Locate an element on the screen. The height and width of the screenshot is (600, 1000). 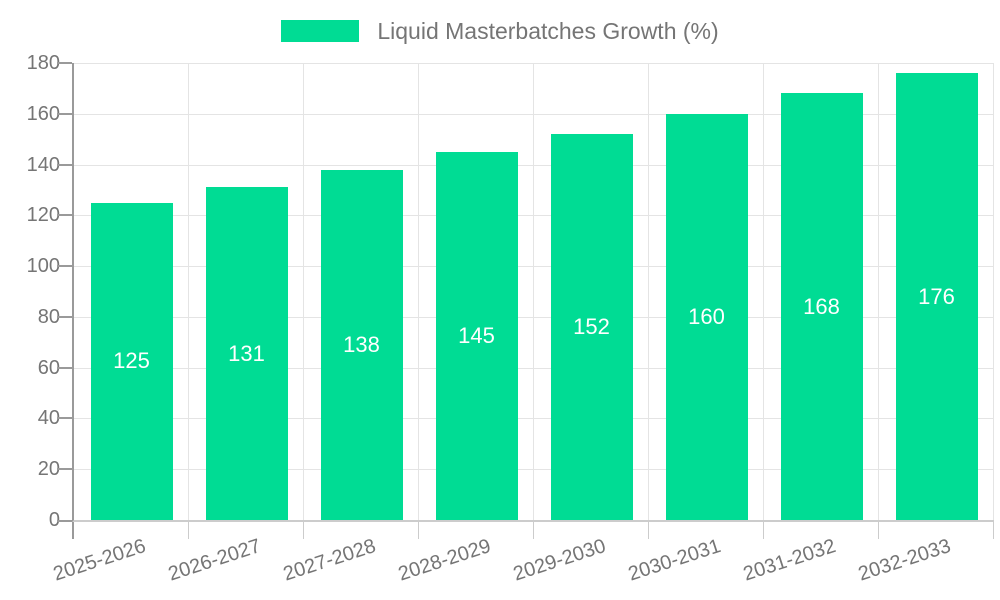
y-axis-label: 0 is located at coordinates (54, 520).